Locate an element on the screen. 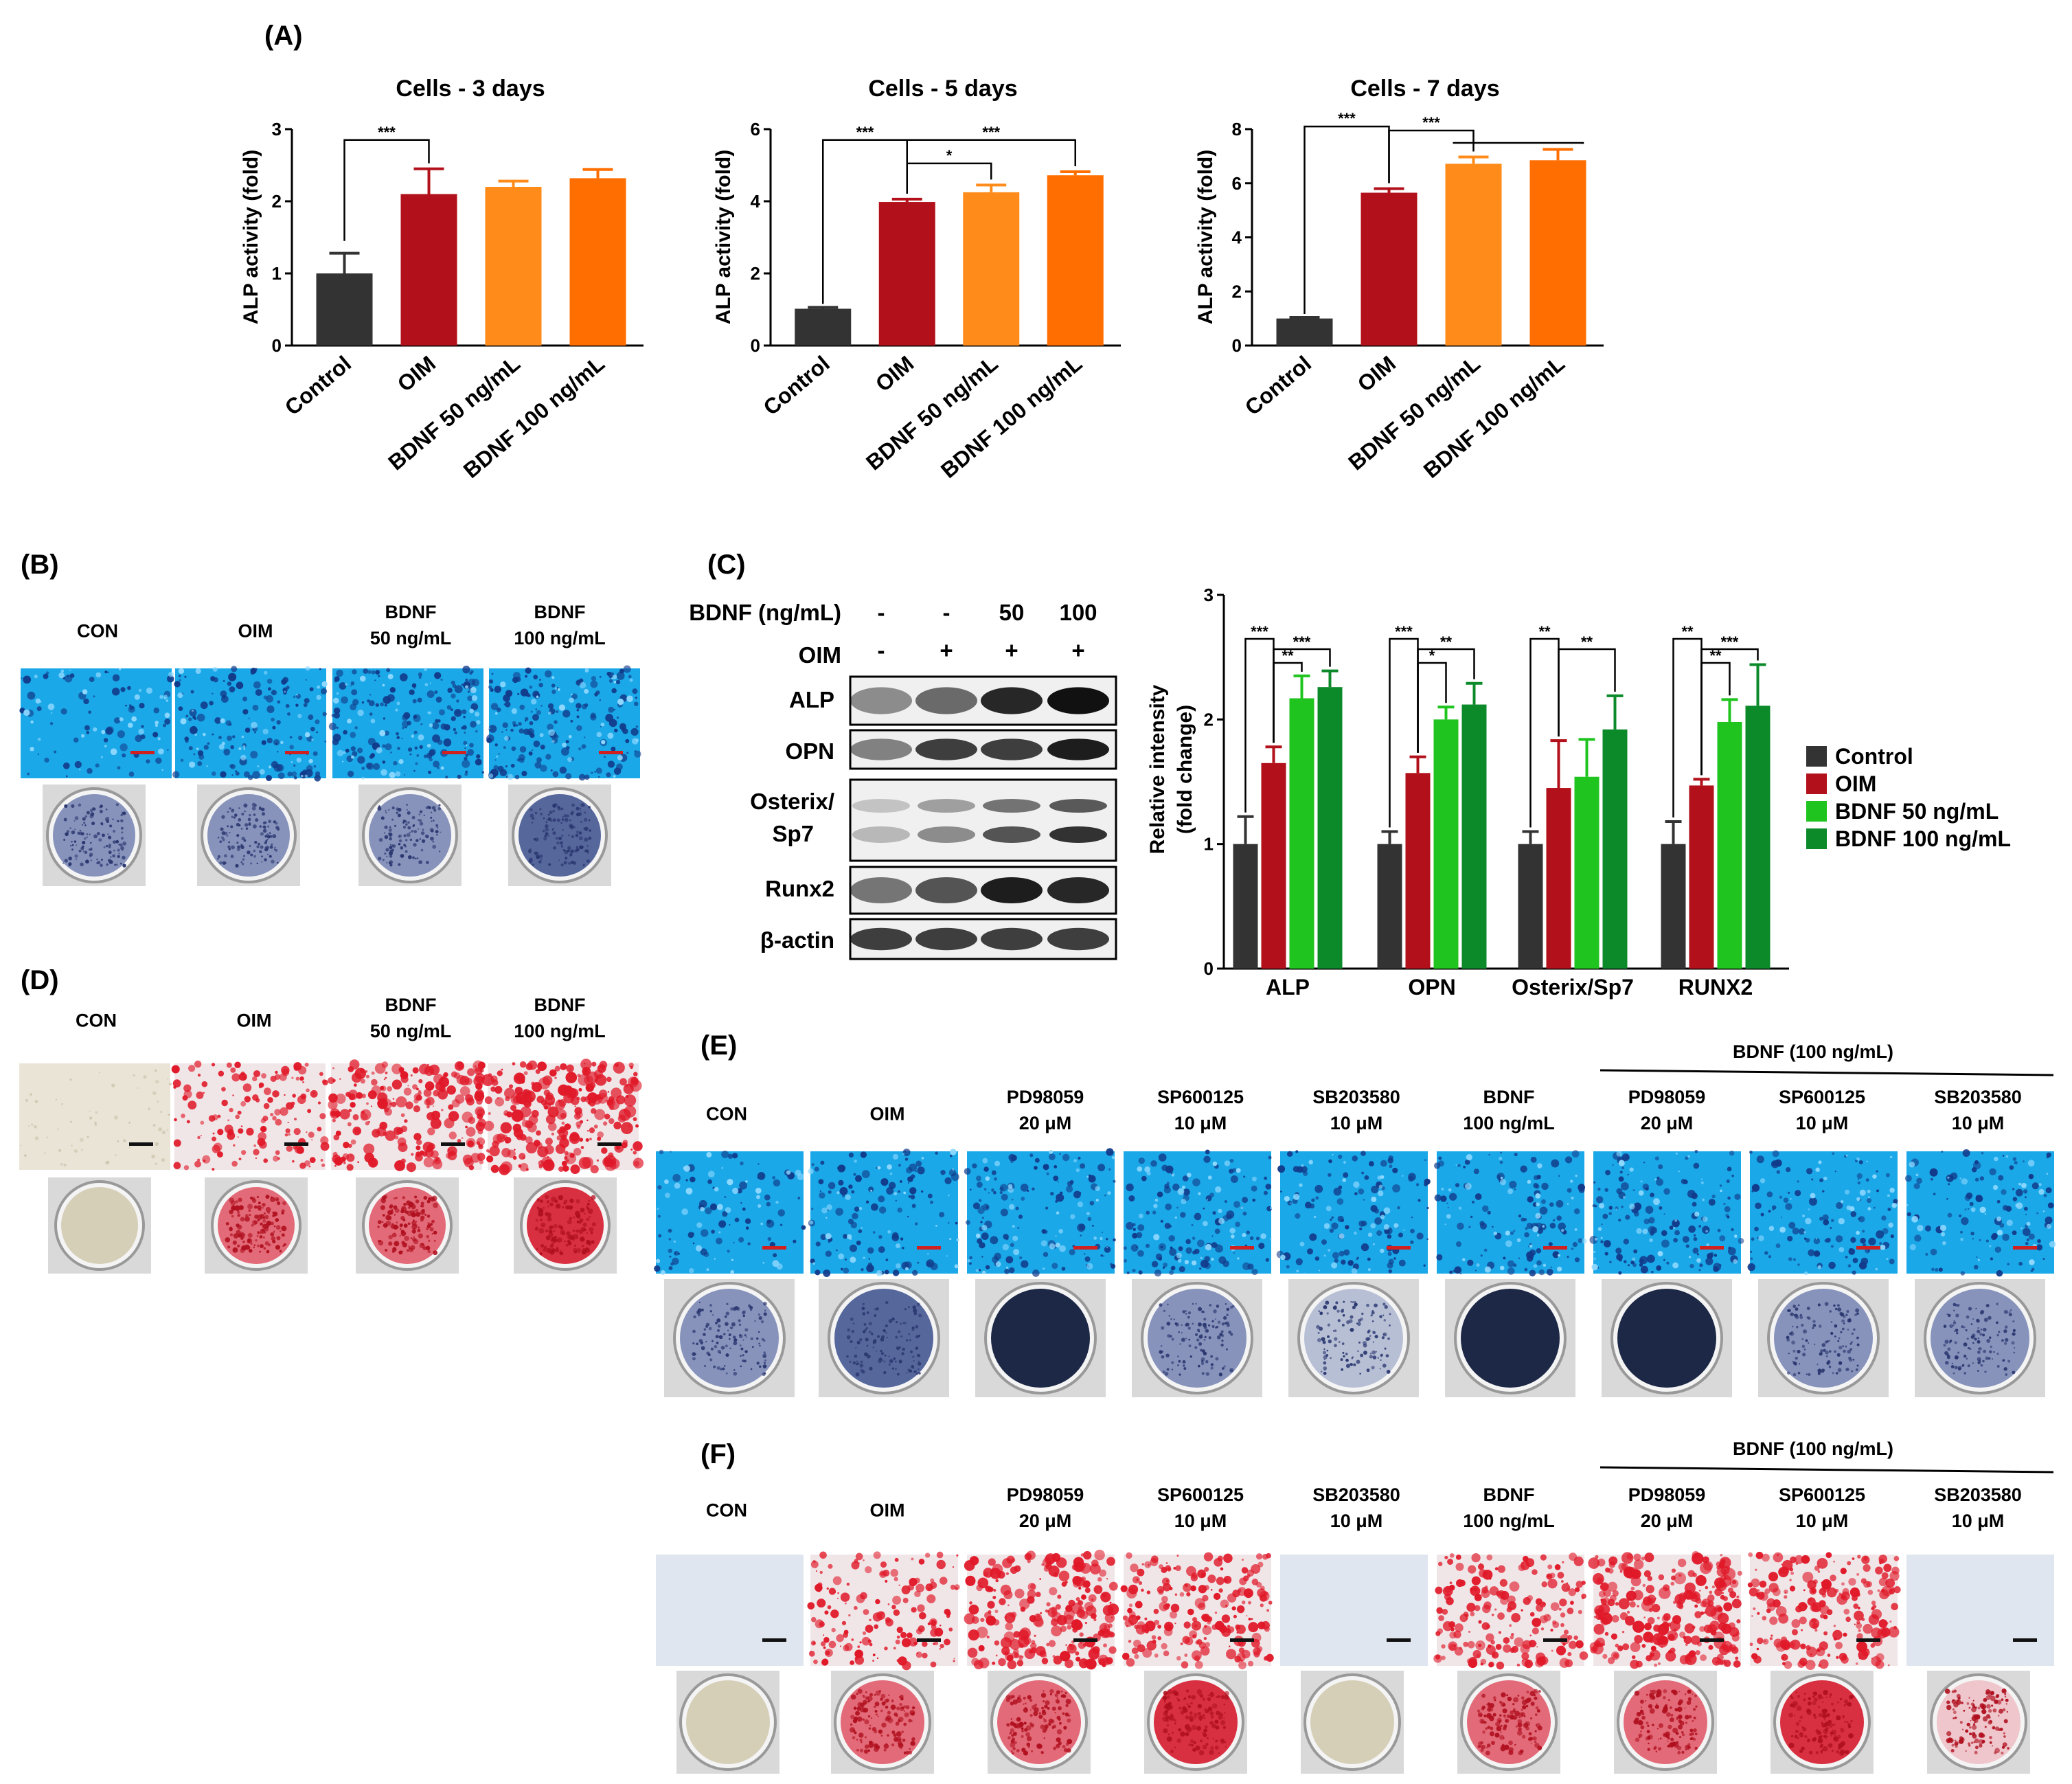  well-stain is located at coordinates (565, 1225).